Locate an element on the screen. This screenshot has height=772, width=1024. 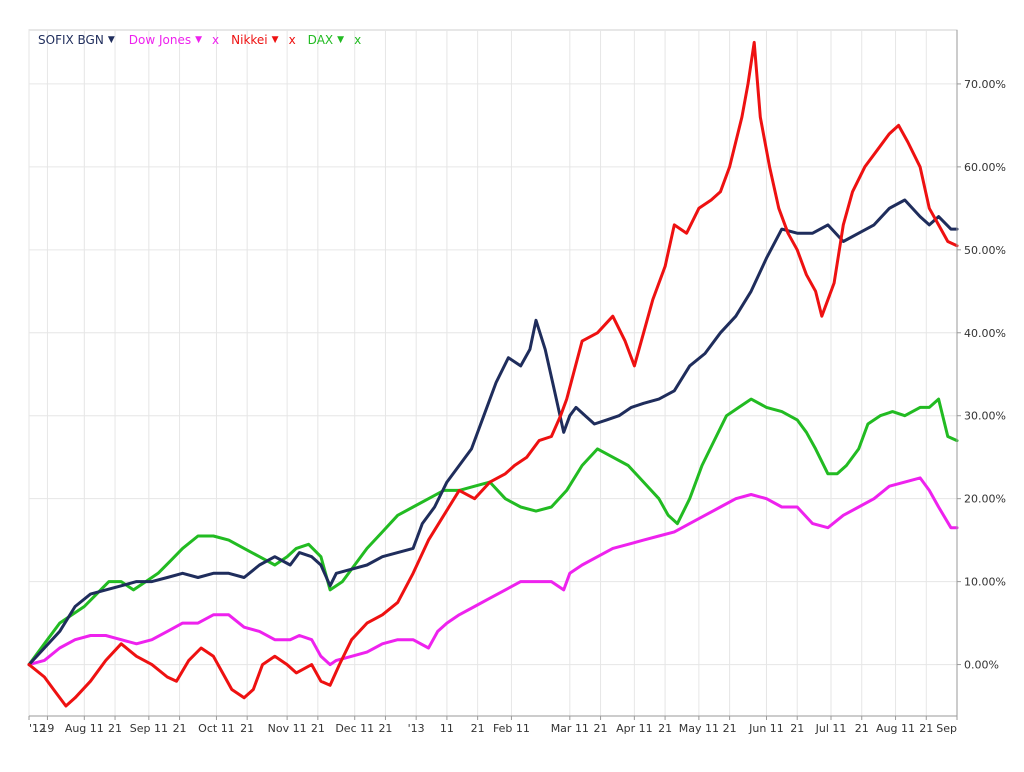
x-tick-label: '13 is located at coordinates (416, 728).